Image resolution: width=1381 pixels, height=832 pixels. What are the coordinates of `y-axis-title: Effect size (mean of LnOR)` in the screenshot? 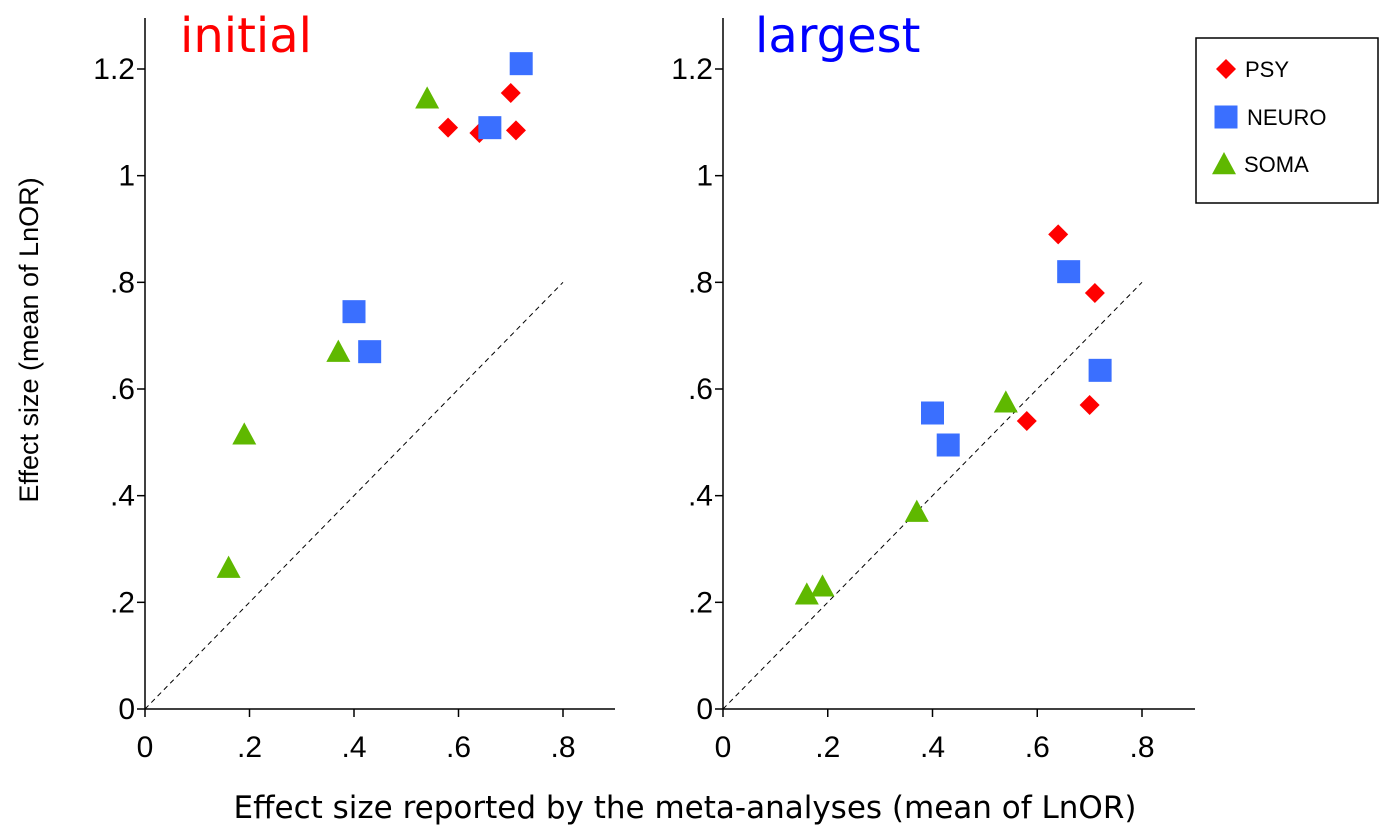 It's located at (29, 339).